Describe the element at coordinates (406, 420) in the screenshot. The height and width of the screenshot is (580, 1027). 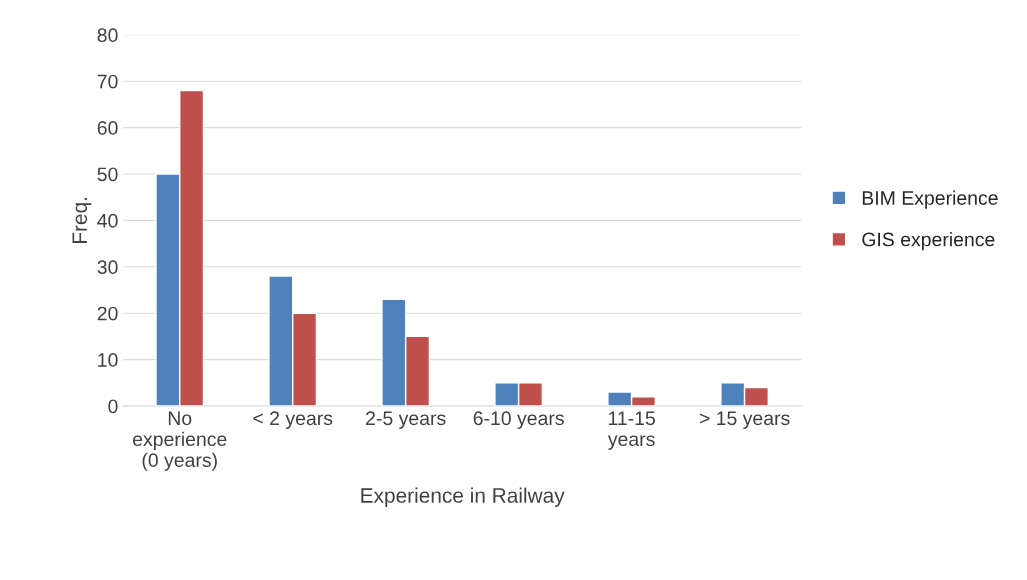
I see `x-tick-label: 2-5 years` at that location.